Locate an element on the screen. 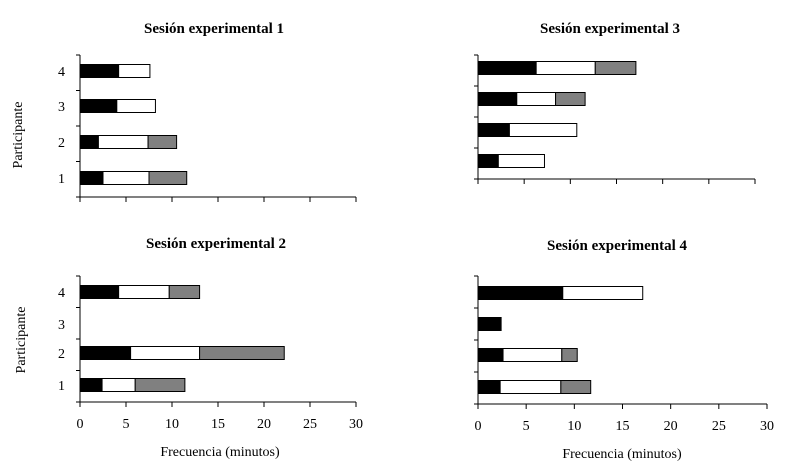 This screenshot has width=802, height=461. chart-panel-2: Sesión experimental 3 is located at coordinates (615, 102).